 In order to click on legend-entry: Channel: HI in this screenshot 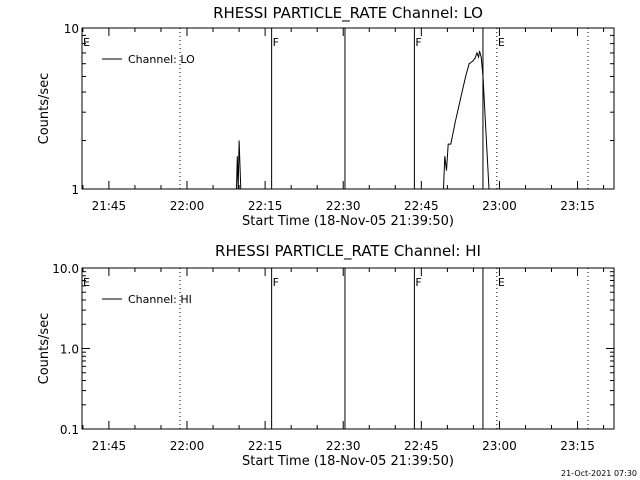, I will do `click(160, 299)`.